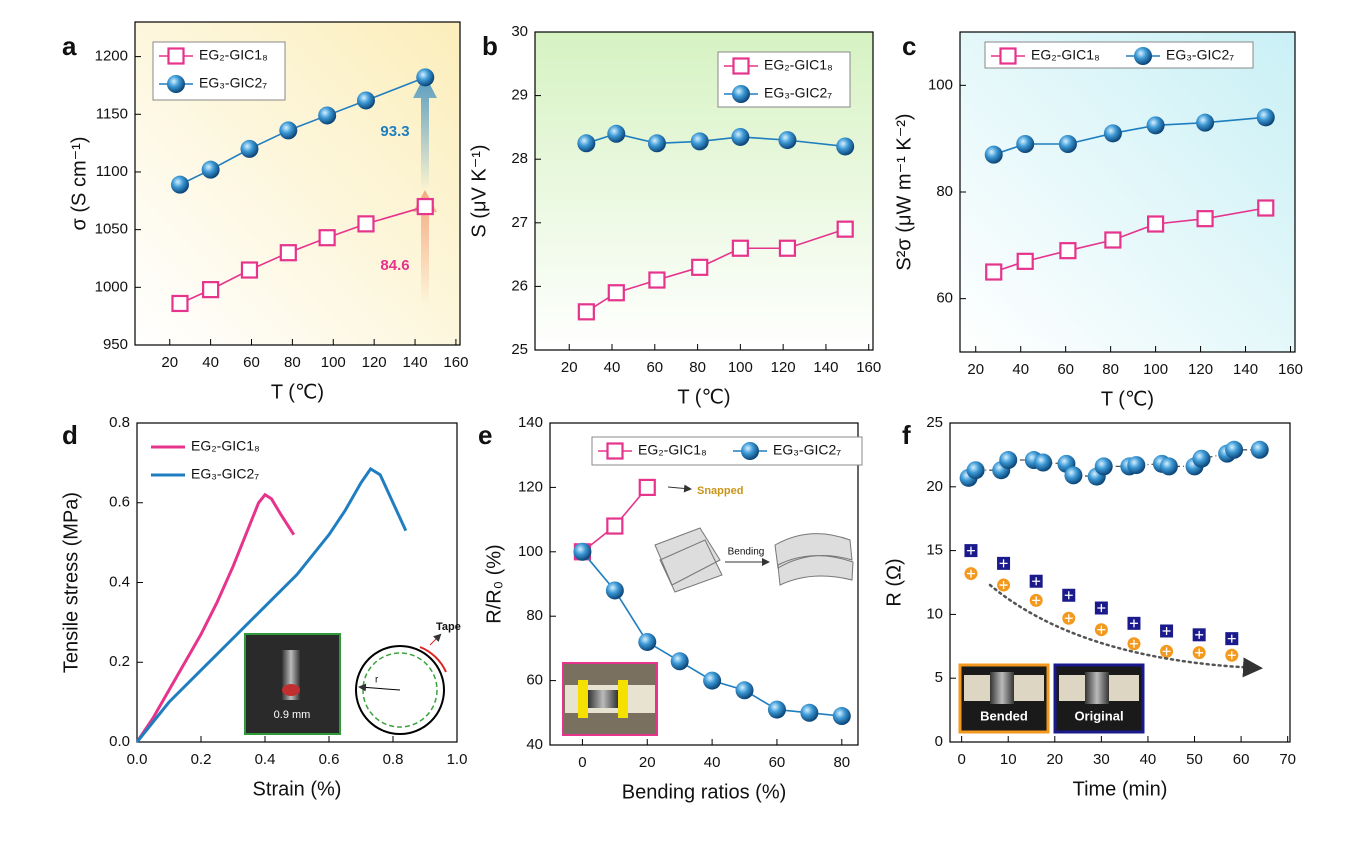  I want to click on arrow, so click(425, 247).